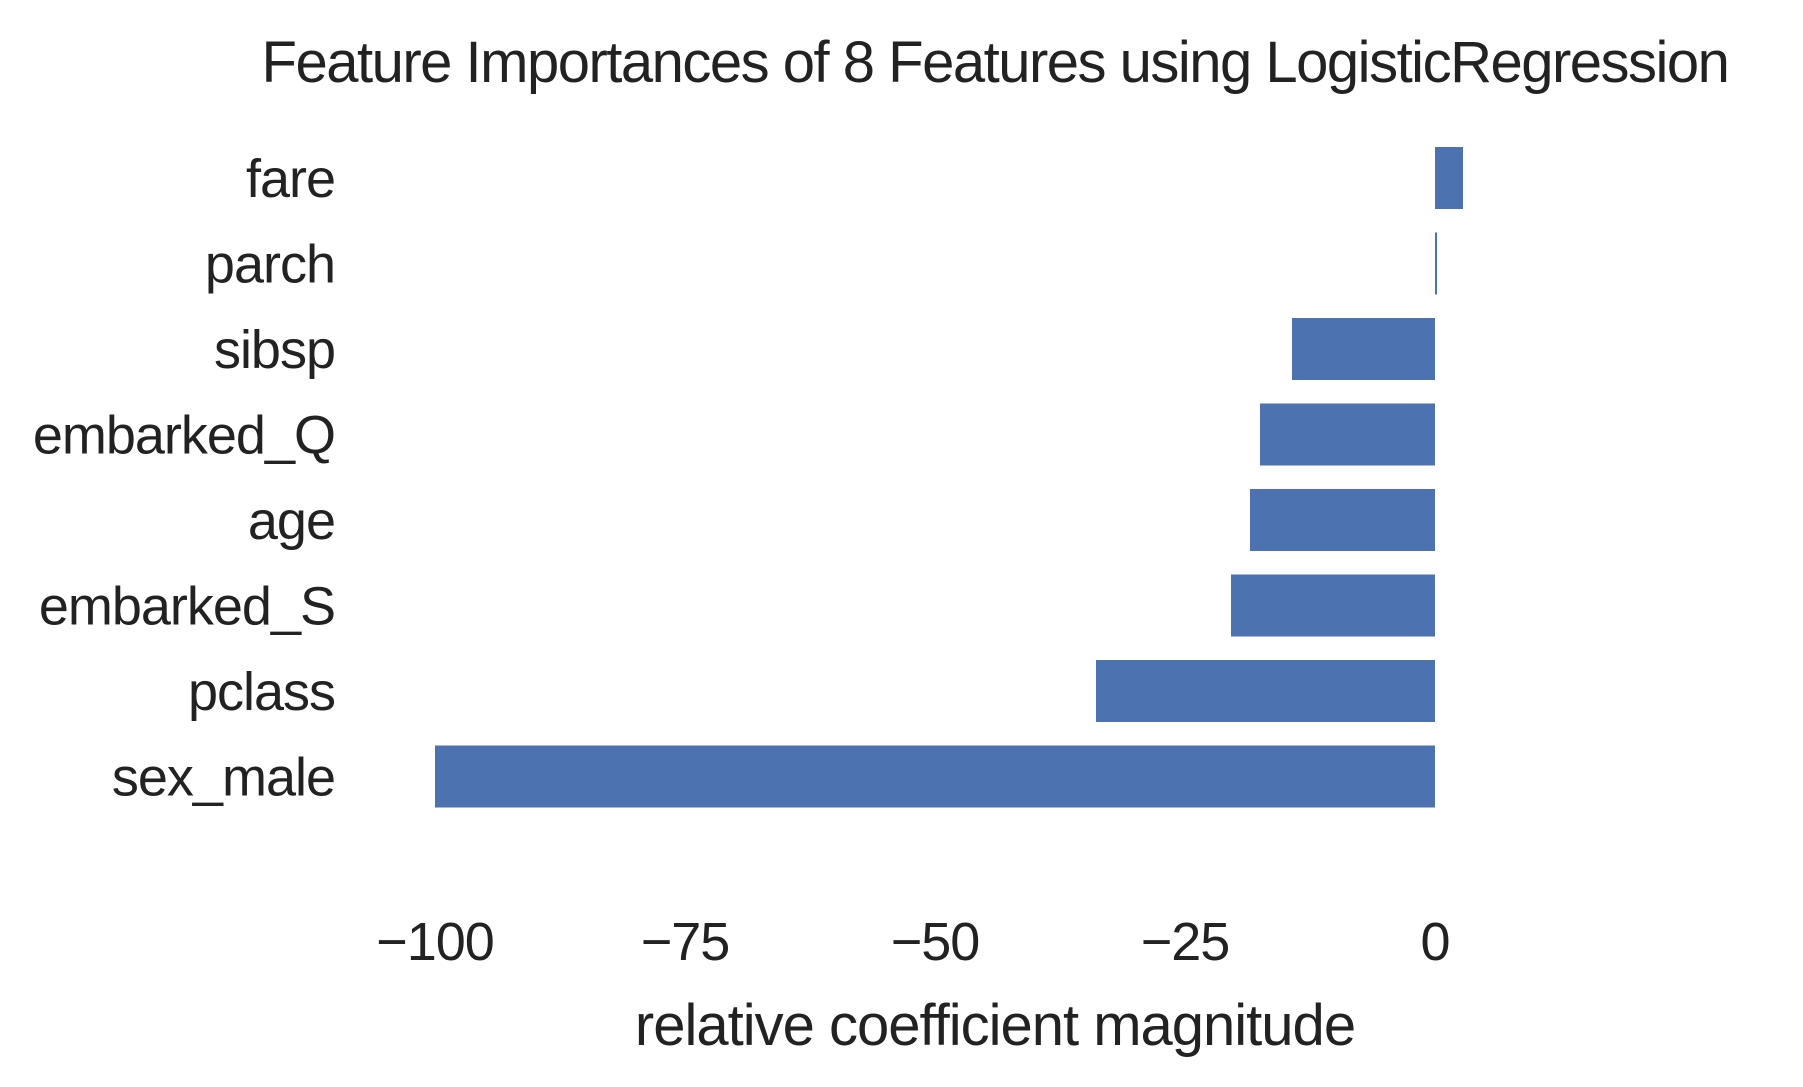 This screenshot has width=1803, height=1087. Describe the element at coordinates (187, 607) in the screenshot. I see `category-label-embarked-S: embarked_S` at that location.